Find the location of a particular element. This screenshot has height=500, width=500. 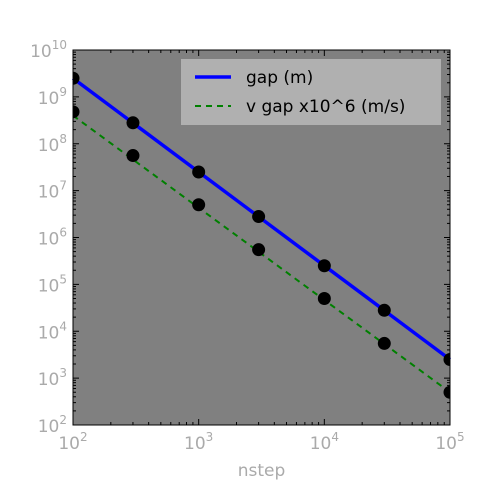

y-tick-label: 10⁴ is located at coordinates (52, 331).